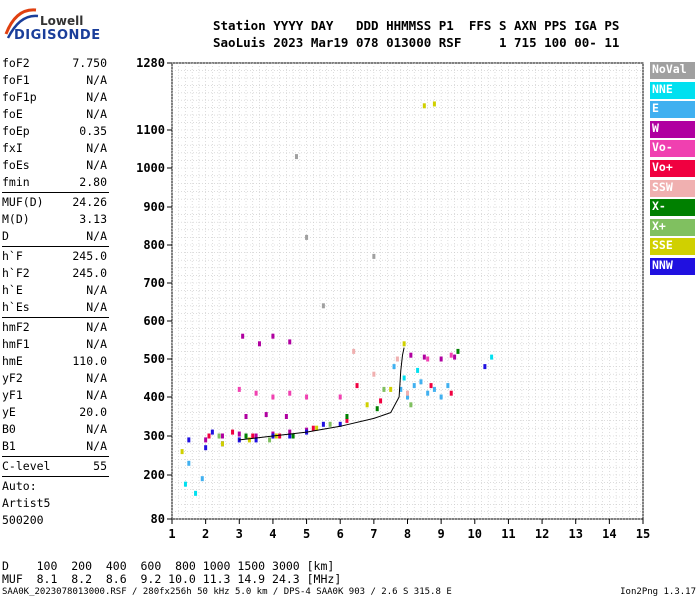  Describe the element at coordinates (672, 149) in the screenshot. I see `legend-item: Vo-` at that location.